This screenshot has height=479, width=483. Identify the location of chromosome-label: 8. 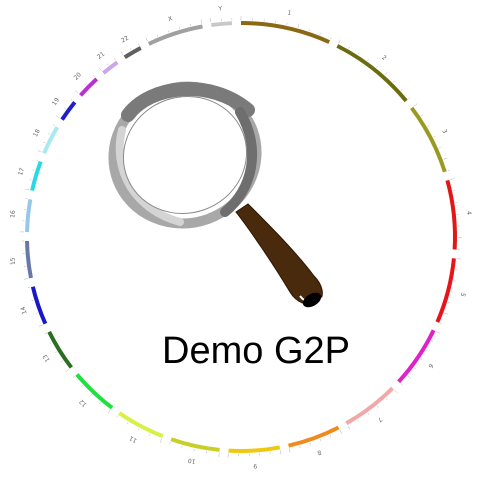
(319, 452).